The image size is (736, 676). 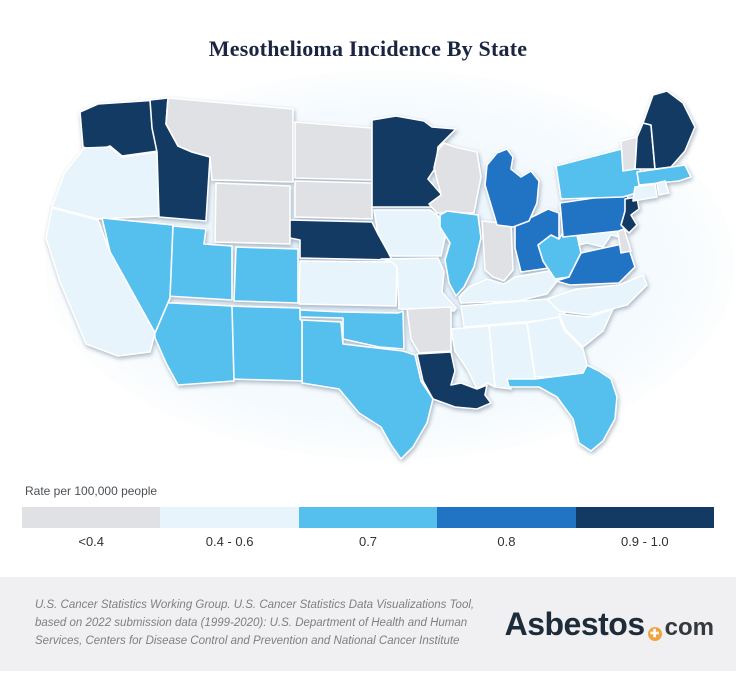 I want to click on legend-tick: <0.4, so click(x=91, y=541).